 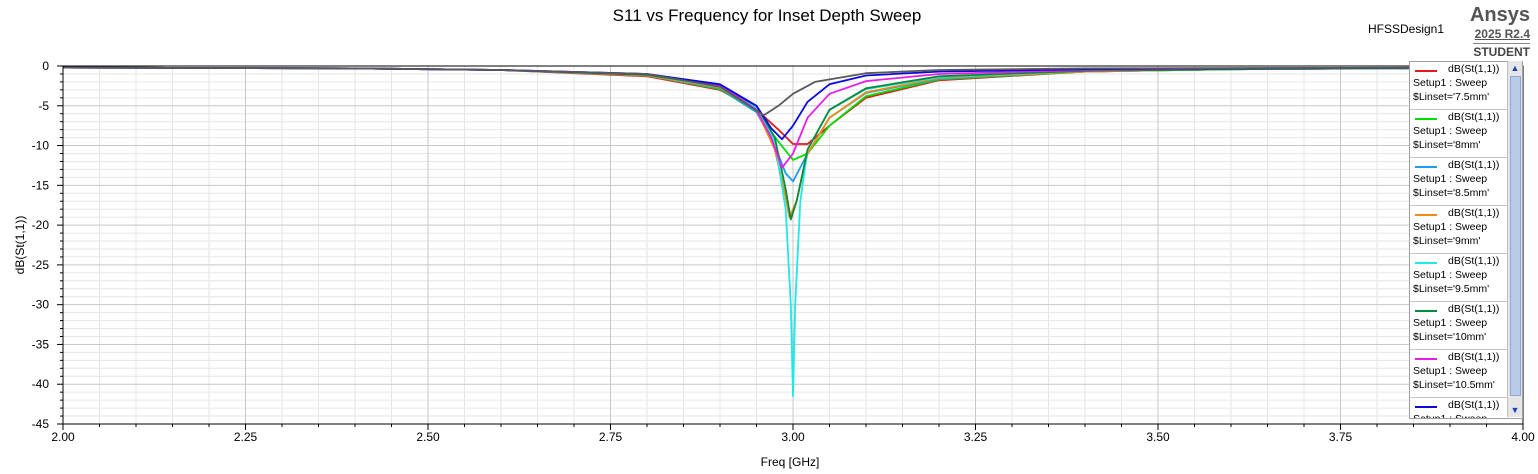 What do you see at coordinates (41, 265) in the screenshot?
I see `y-tick-label: -25` at bounding box center [41, 265].